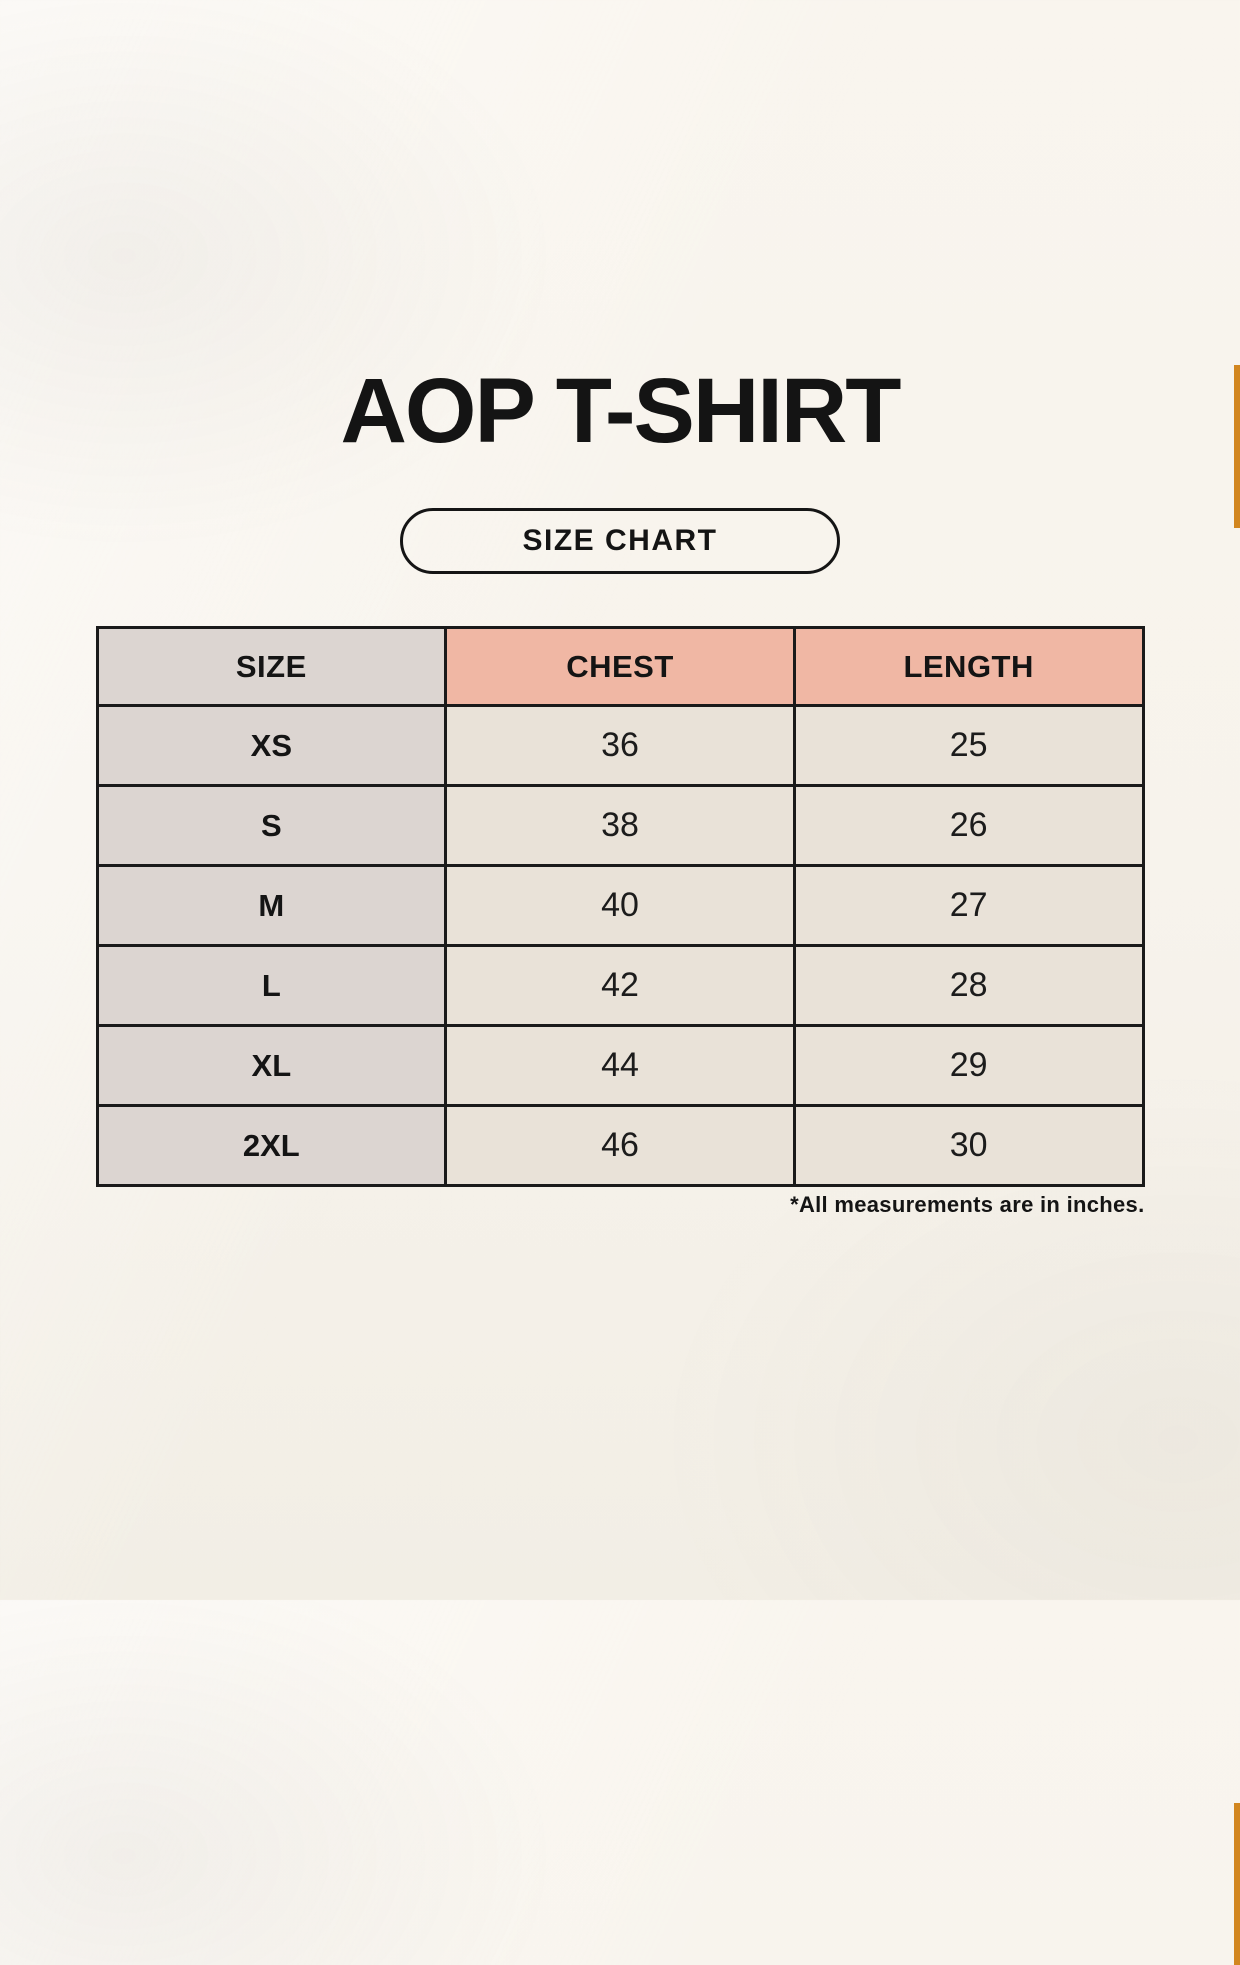  I want to click on size-label: XL, so click(271, 1065).